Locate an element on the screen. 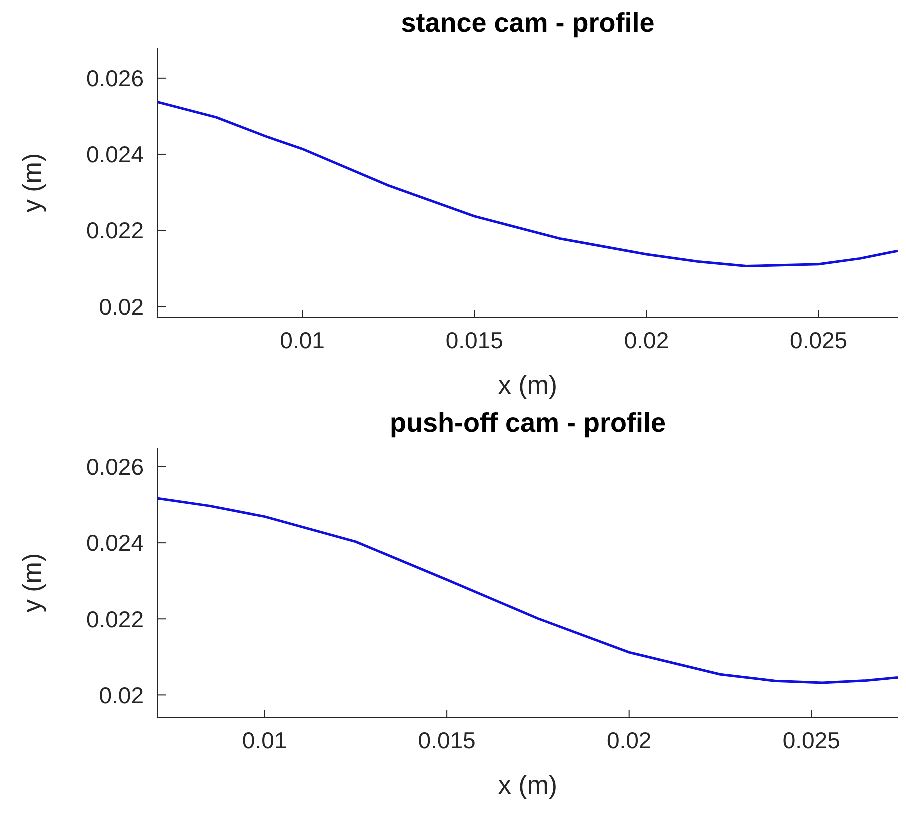 The height and width of the screenshot is (817, 906). chart-title: push-off cam - profile is located at coordinates (528, 424).